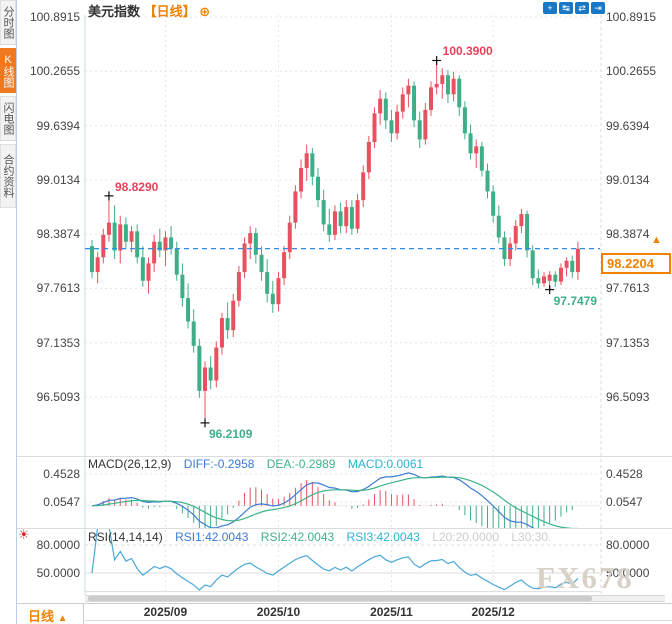  Describe the element at coordinates (61, 474) in the screenshot. I see `macd-axis-label-left: 0.4528` at that location.